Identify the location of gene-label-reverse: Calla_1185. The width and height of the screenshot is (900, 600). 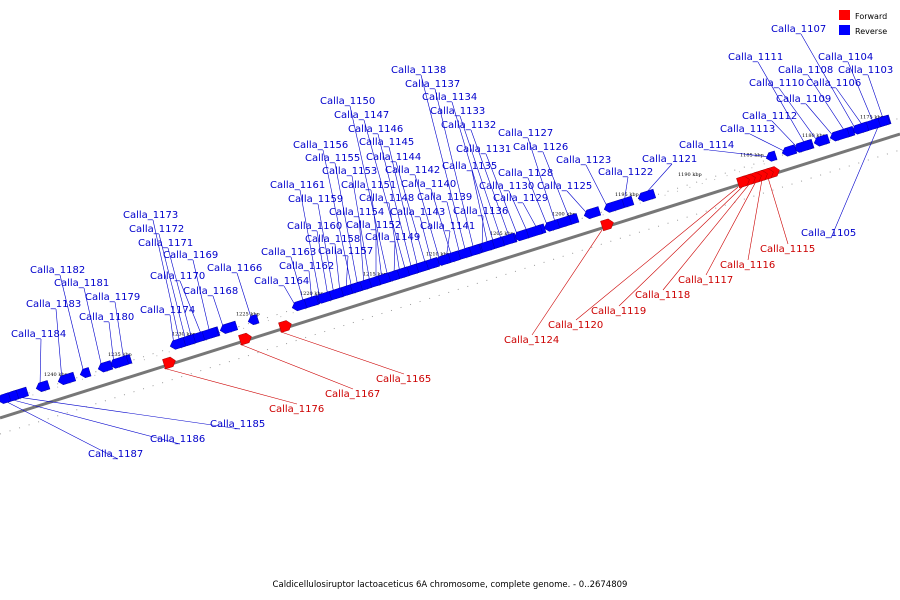
(237, 424).